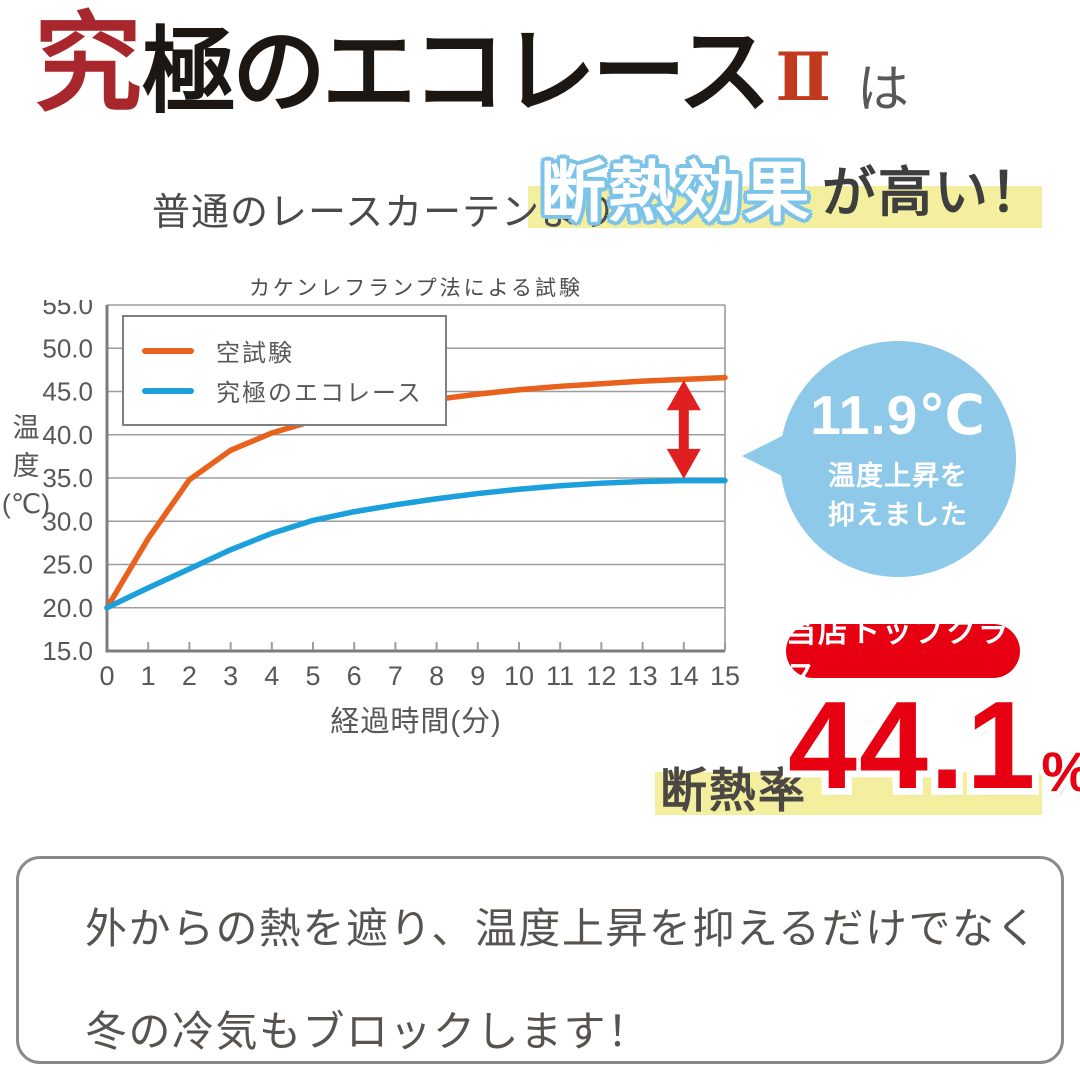 The width and height of the screenshot is (1080, 1080). What do you see at coordinates (26, 428) in the screenshot?
I see `y-axis-label-char: 温` at bounding box center [26, 428].